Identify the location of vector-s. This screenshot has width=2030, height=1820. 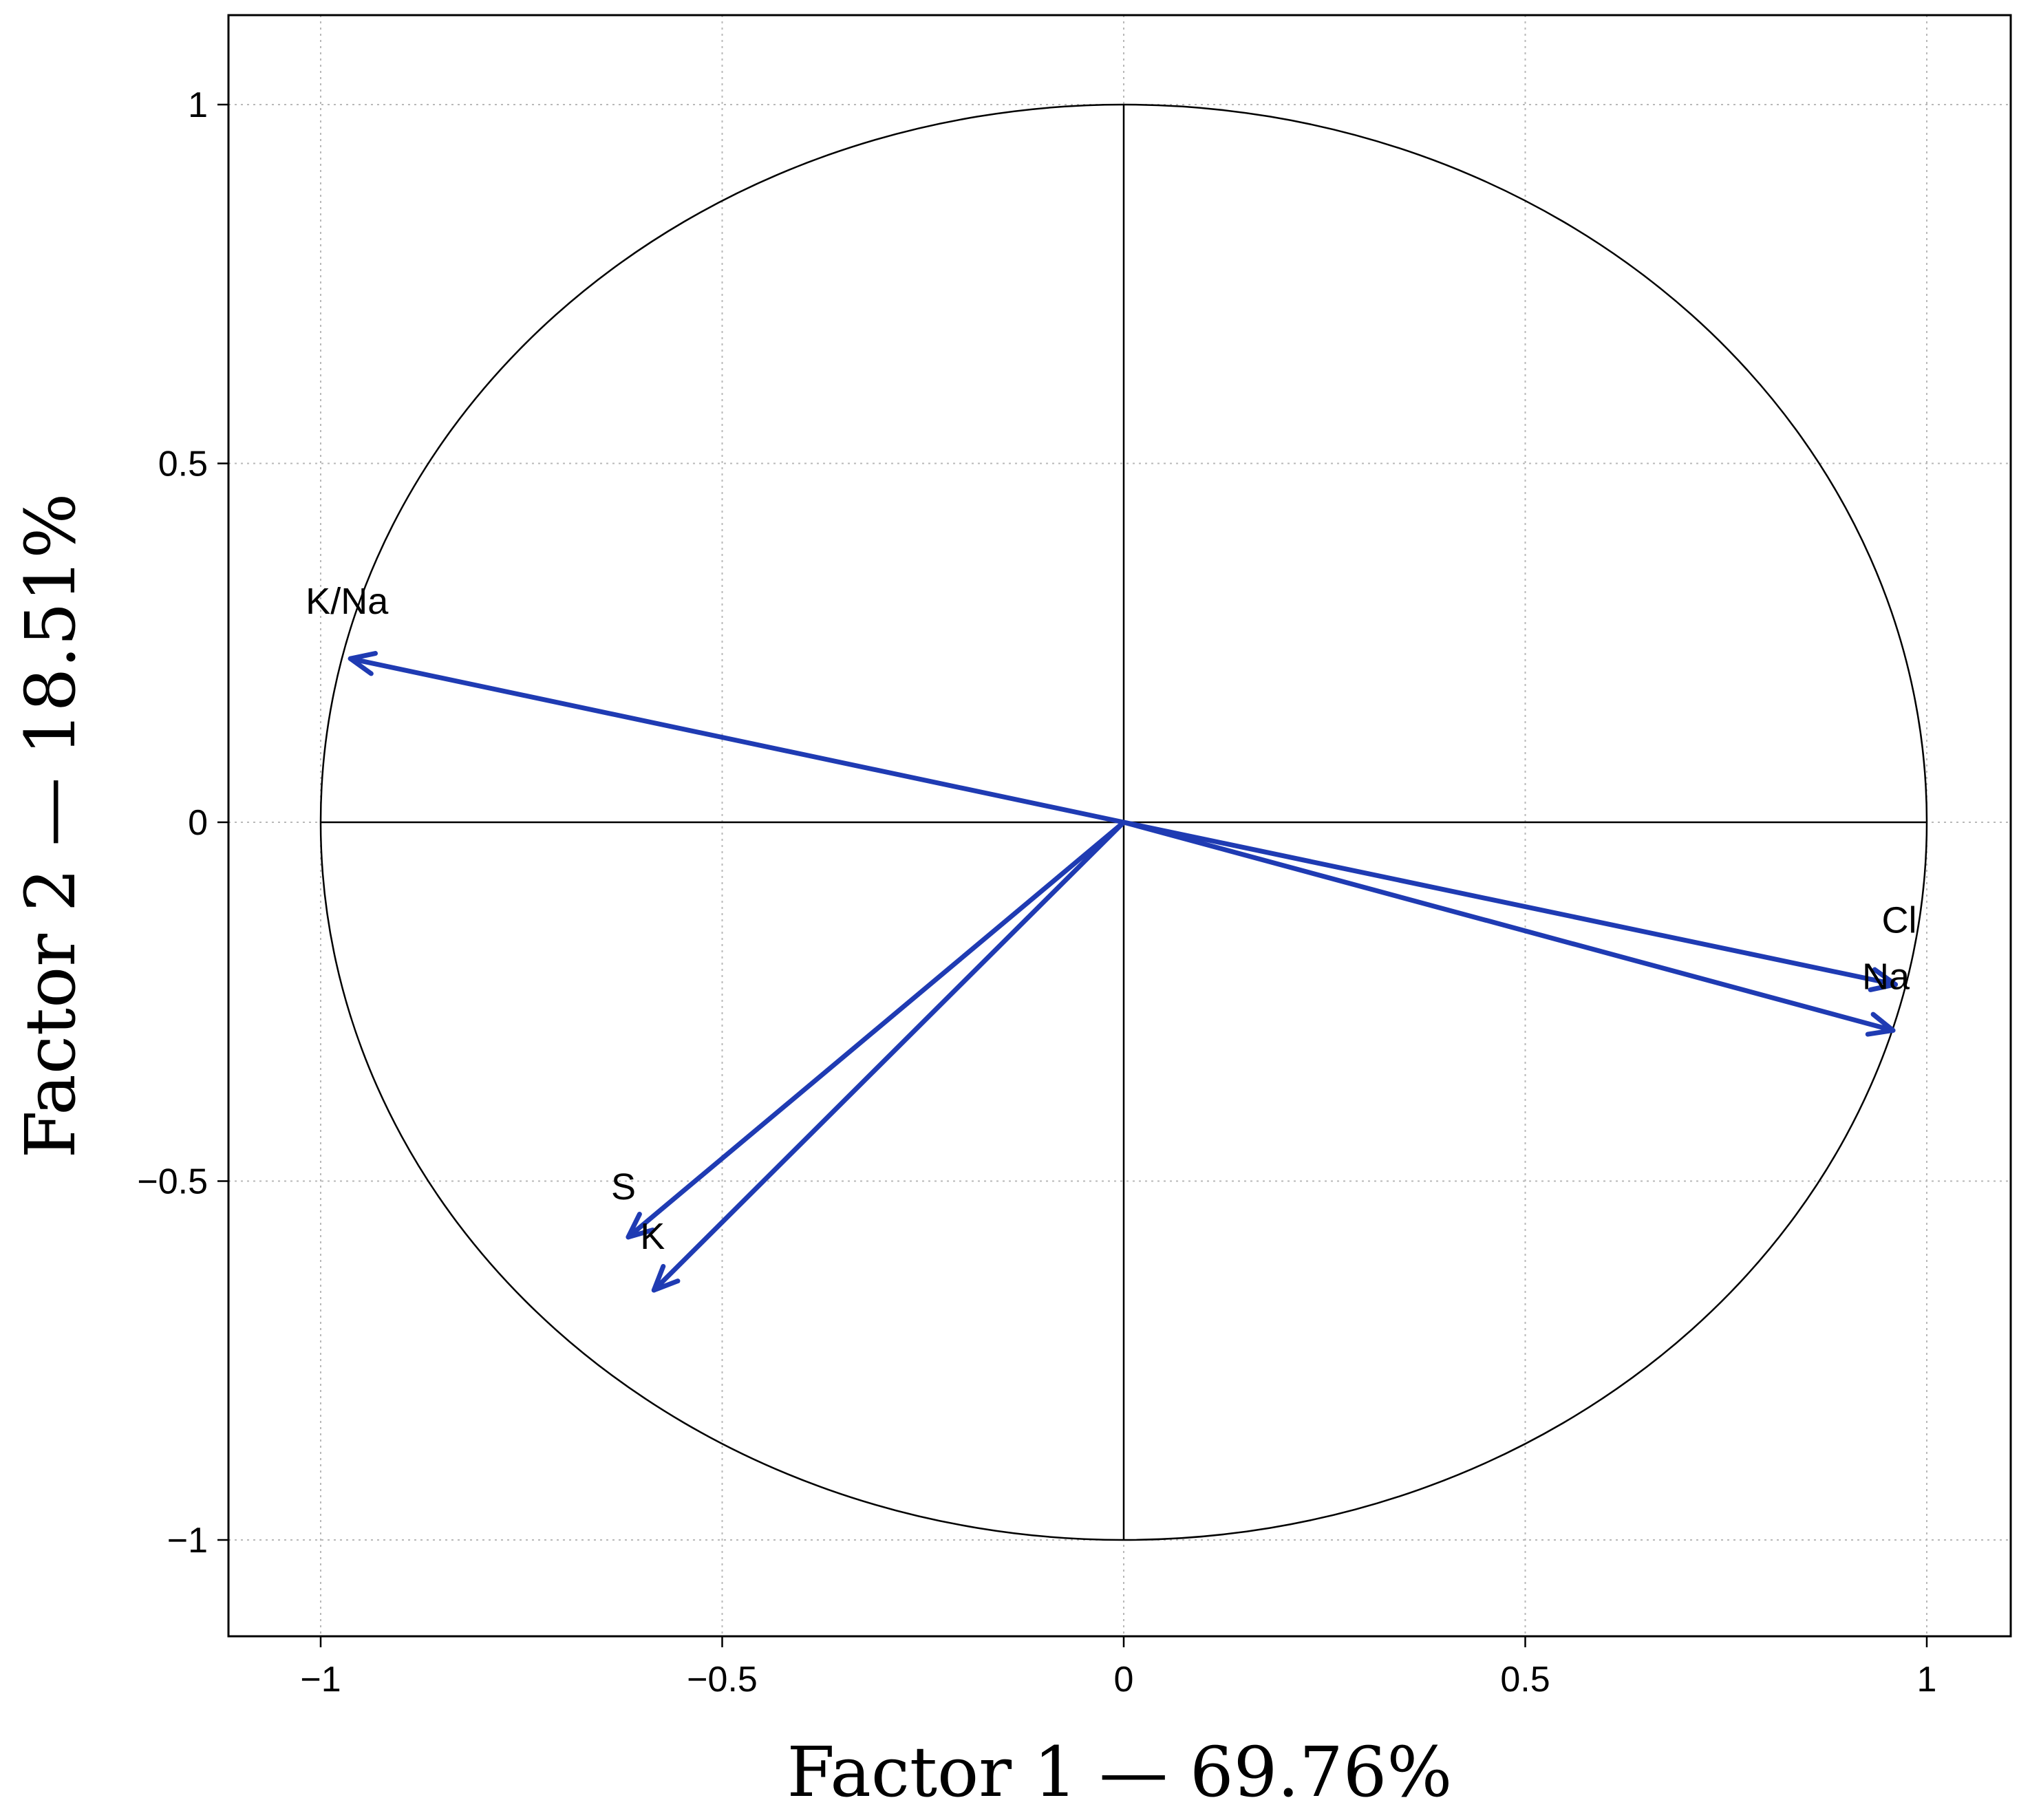
(876, 1030).